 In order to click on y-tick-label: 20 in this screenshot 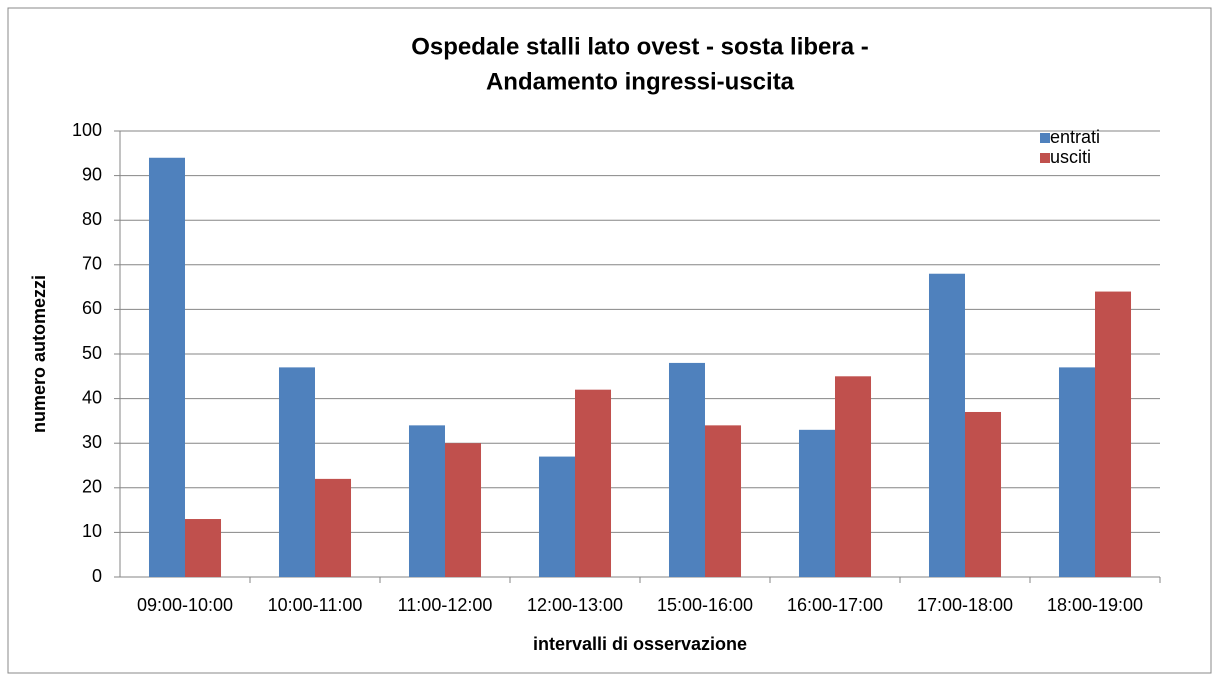, I will do `click(92, 487)`.